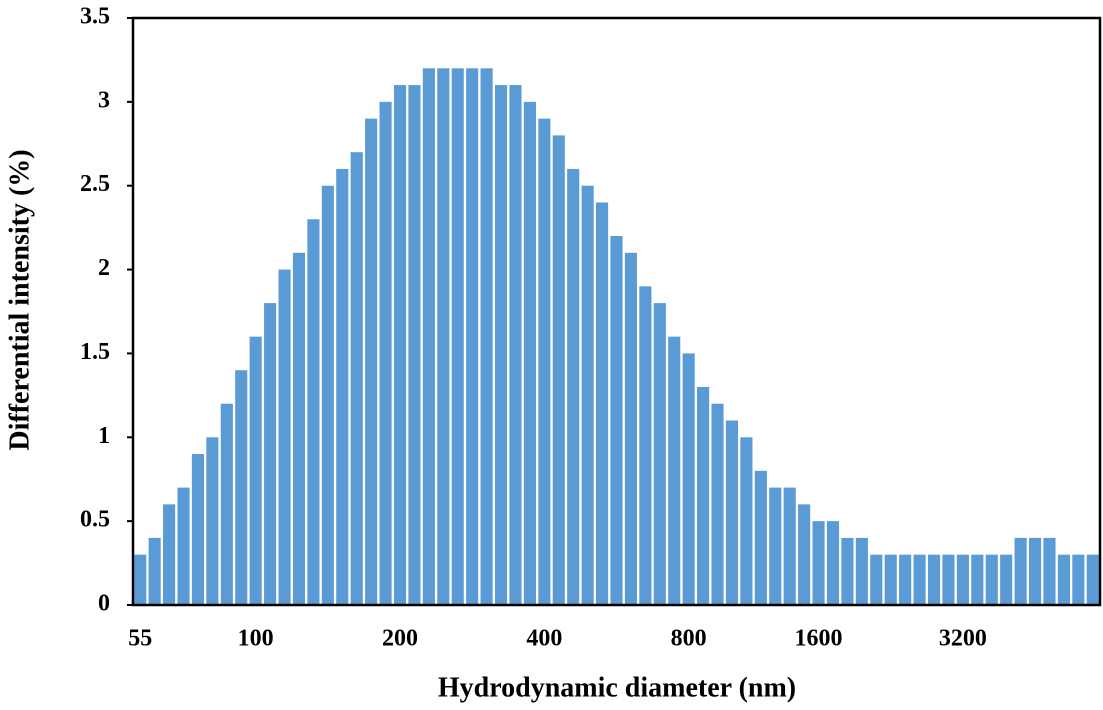 The width and height of the screenshot is (1103, 710). Describe the element at coordinates (963, 639) in the screenshot. I see `x-tick-label: 3200` at that location.